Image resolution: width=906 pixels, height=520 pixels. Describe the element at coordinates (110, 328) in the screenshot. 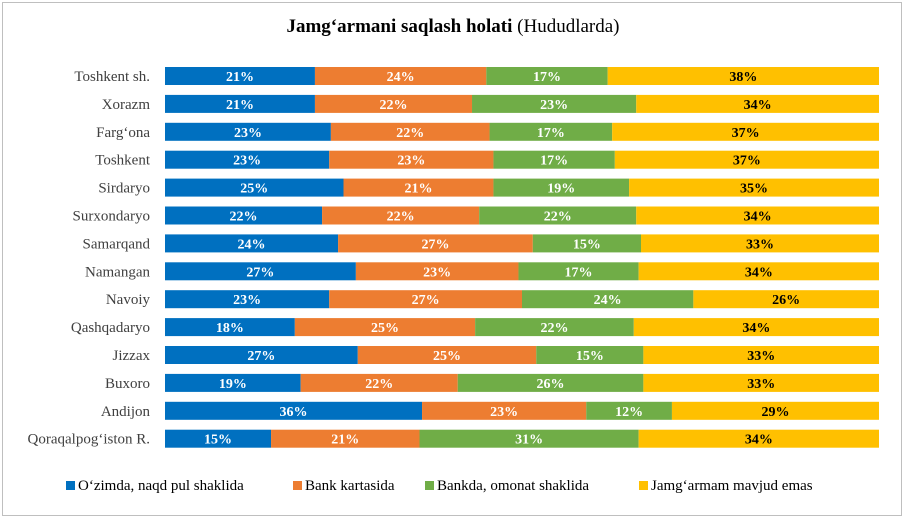

I see `category-label: Qashqadaryo` at that location.